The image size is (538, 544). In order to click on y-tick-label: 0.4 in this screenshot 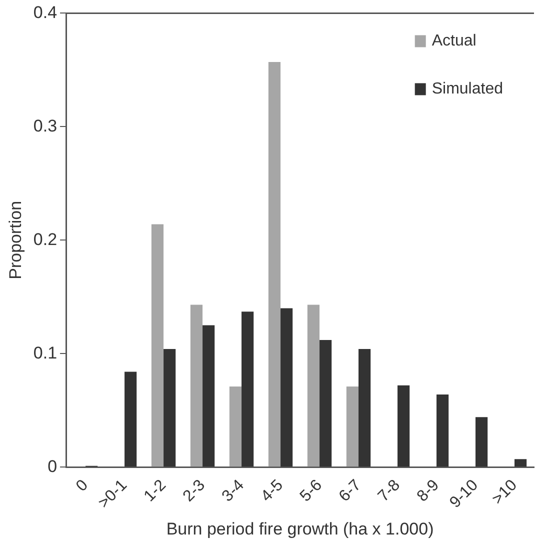, I will do `click(45, 12)`.